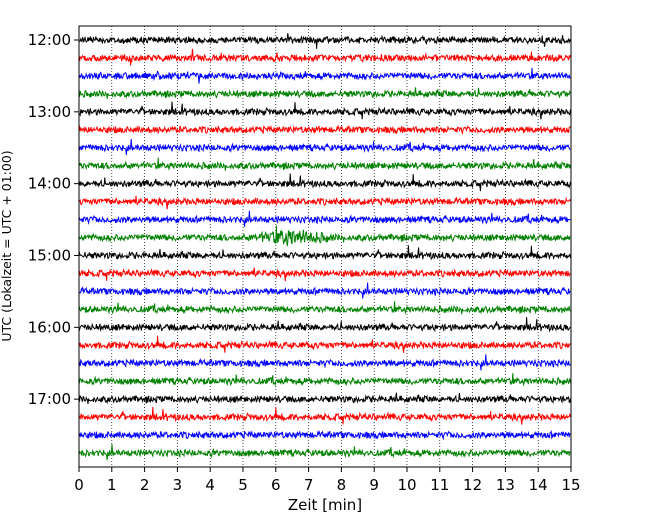 This screenshot has width=650, height=520. Describe the element at coordinates (49, 40) in the screenshot. I see `y-tick-label: 12:00` at that location.